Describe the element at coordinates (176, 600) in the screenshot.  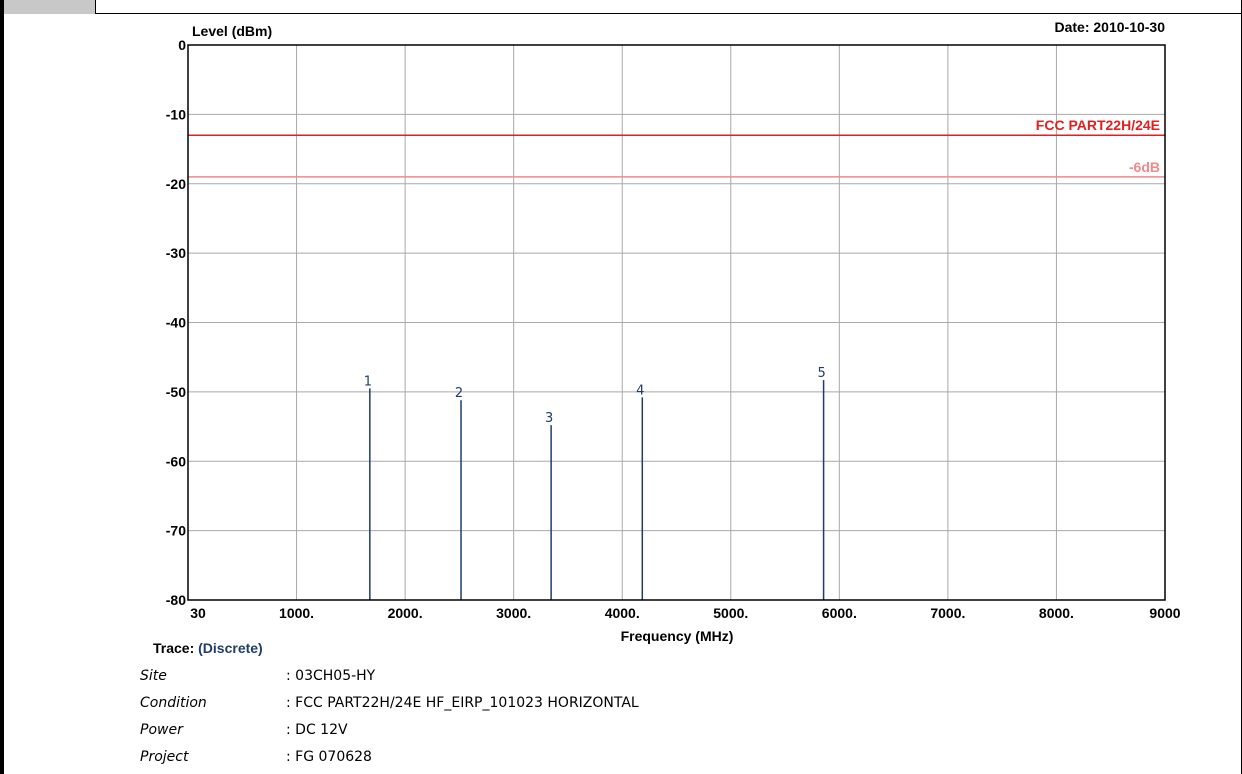
I see `y-tick-label: -80` at that location.